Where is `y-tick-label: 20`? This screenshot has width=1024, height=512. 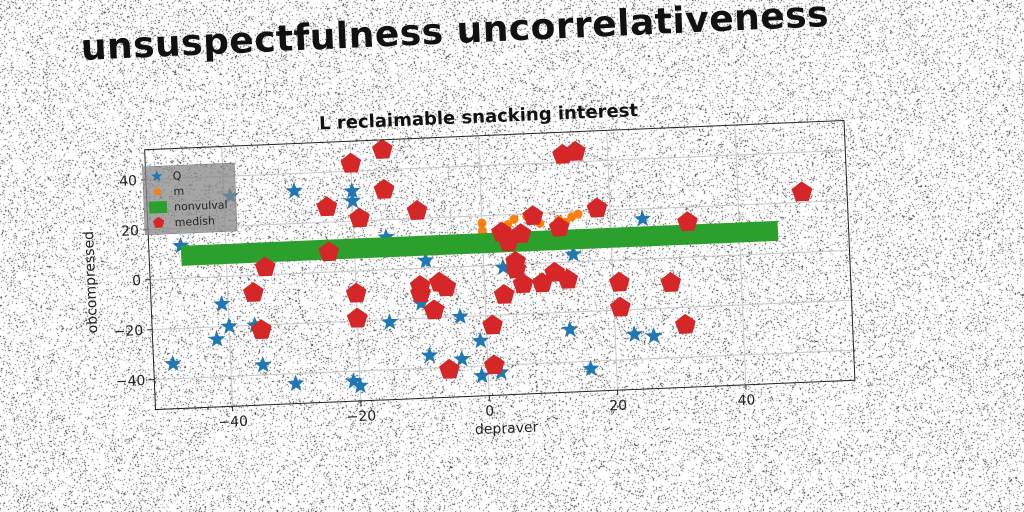
y-tick-label: 20 is located at coordinates (130, 231).